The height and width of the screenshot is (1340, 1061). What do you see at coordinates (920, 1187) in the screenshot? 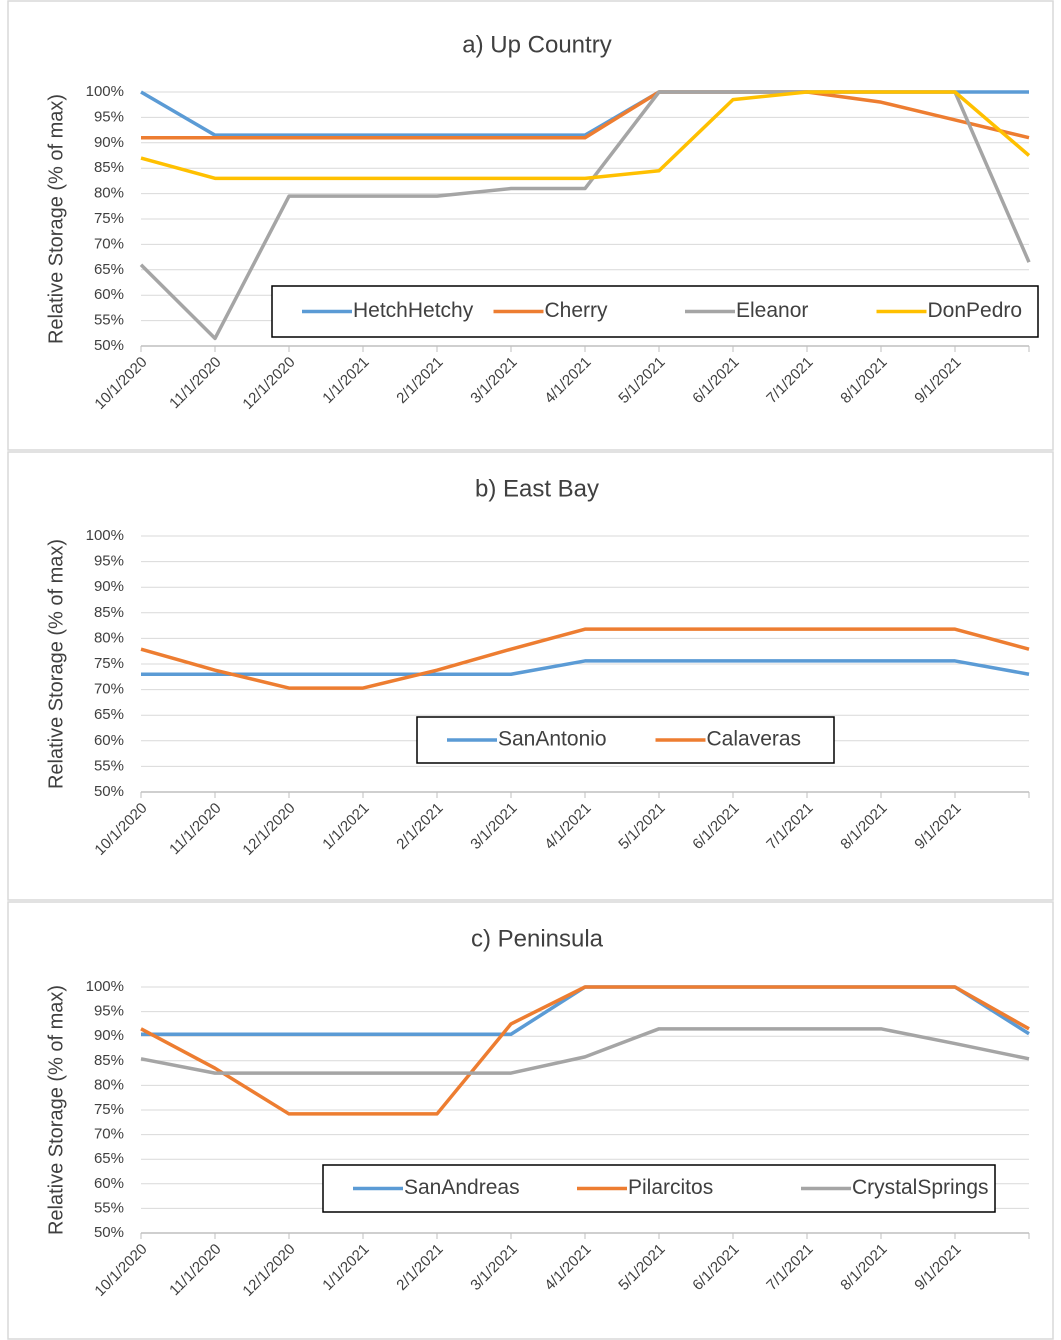
I see `legend-label: CrystalSprings` at bounding box center [920, 1187].